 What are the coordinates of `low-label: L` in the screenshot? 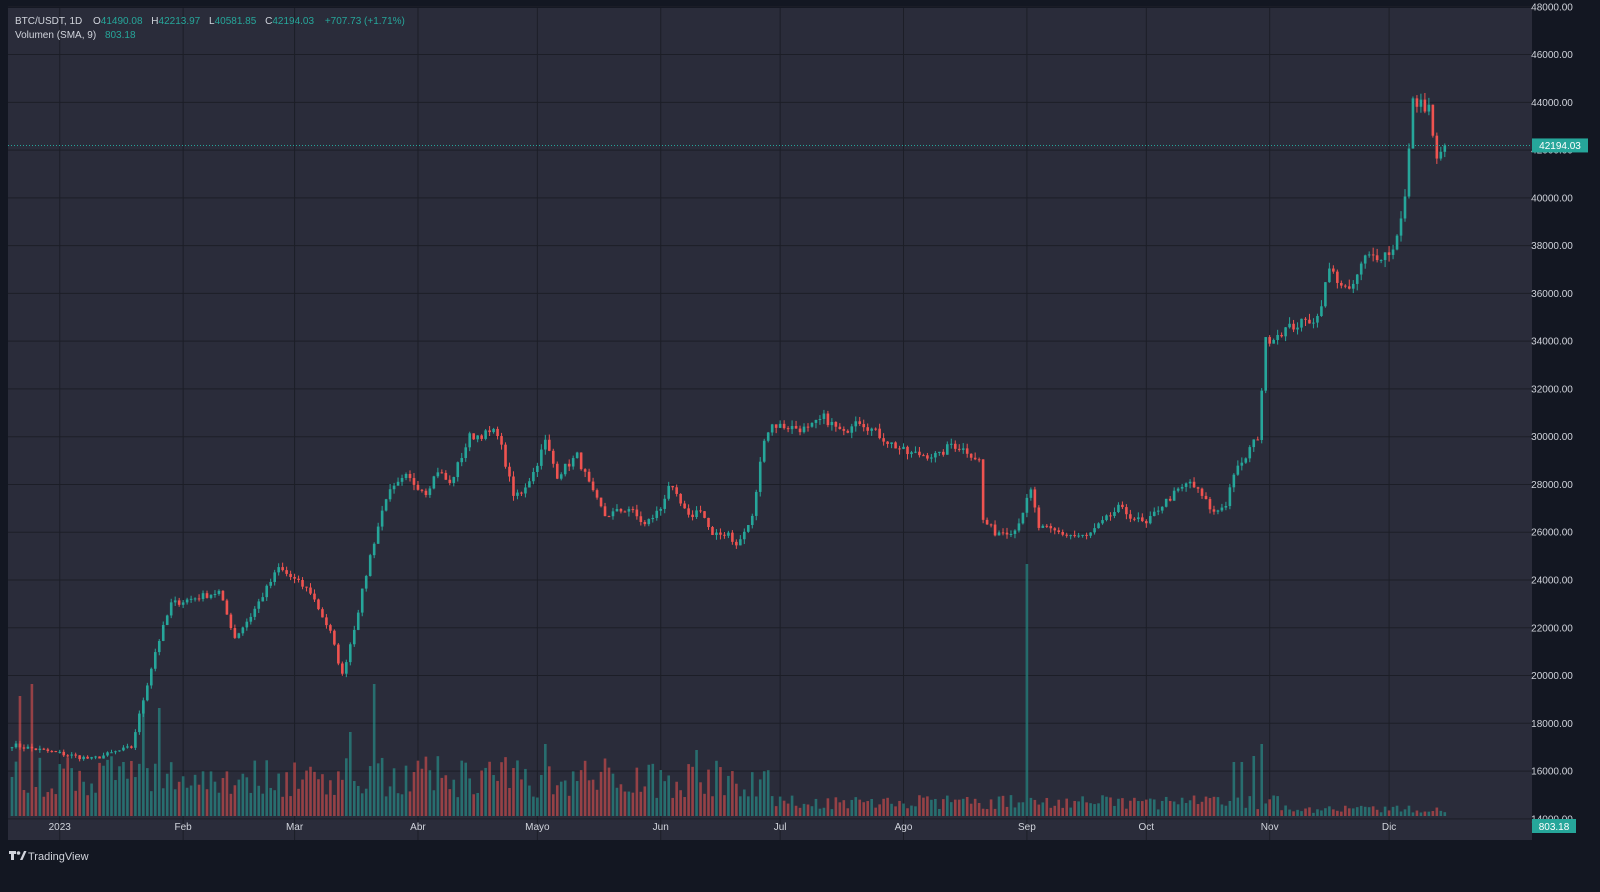 It's located at (212, 21).